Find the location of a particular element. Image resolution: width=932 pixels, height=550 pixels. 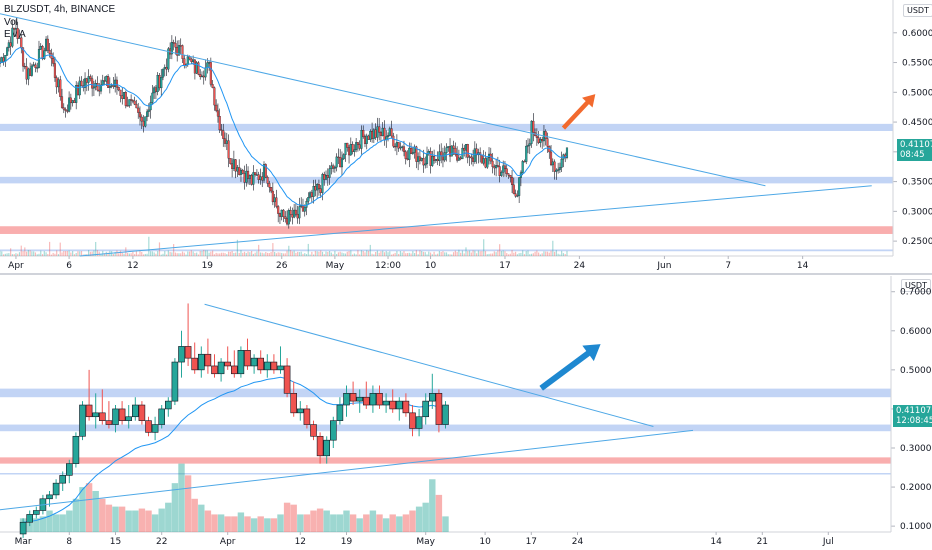

price-badge-top-time: 08:45 is located at coordinates (912, 155).